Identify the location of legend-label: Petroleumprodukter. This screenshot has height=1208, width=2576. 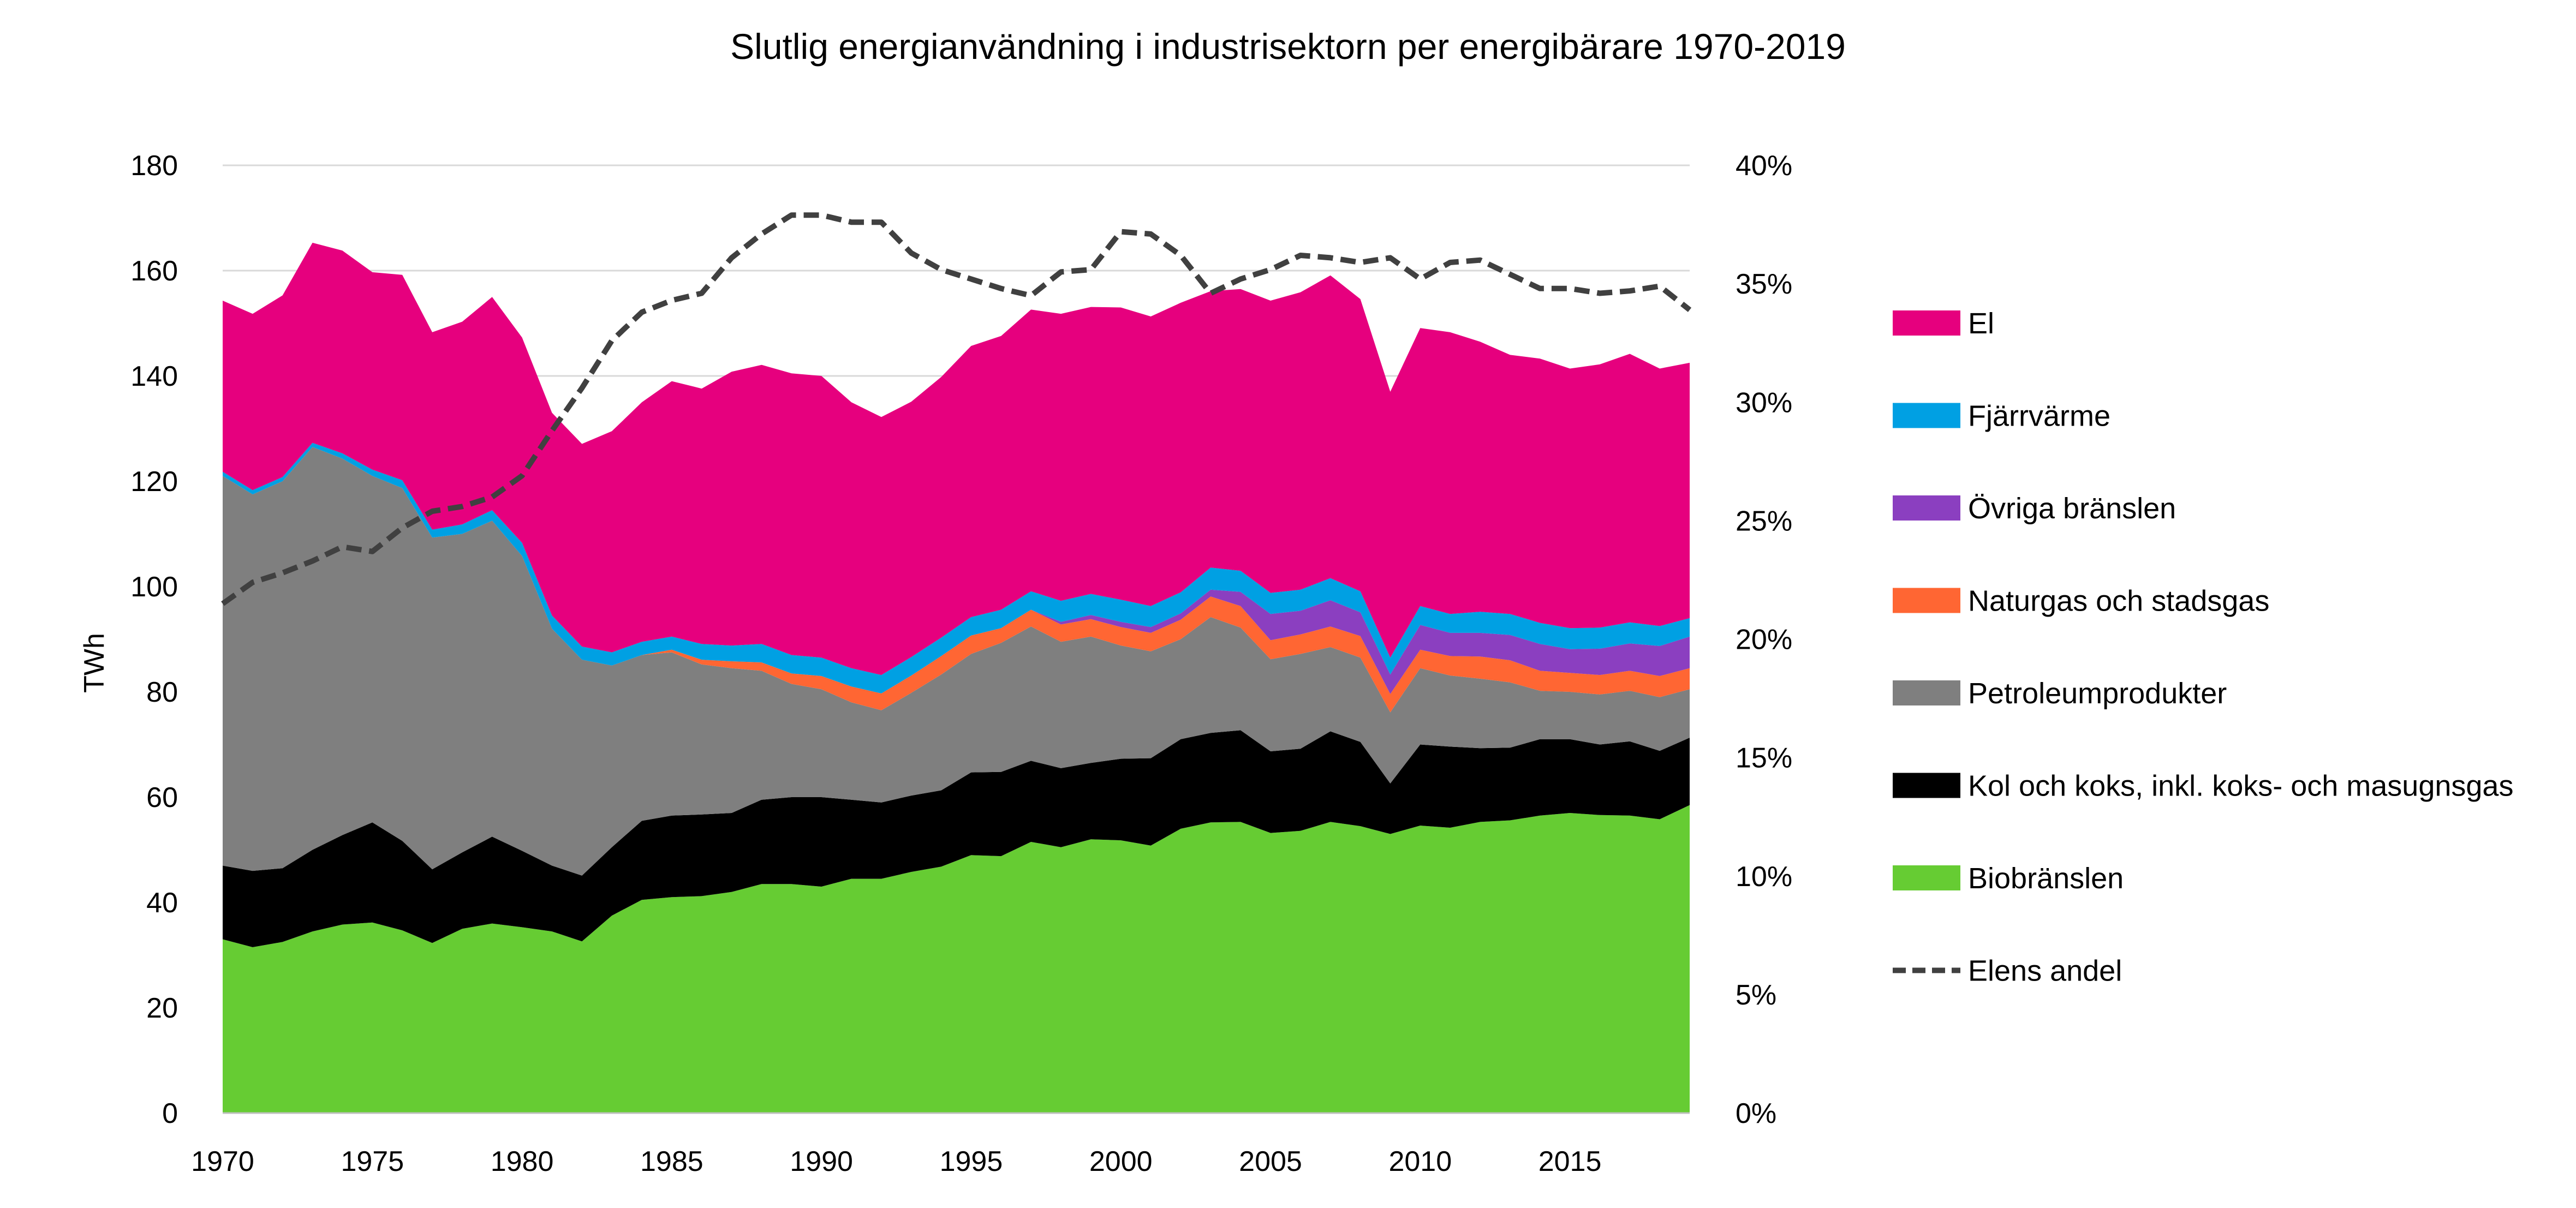
(2097, 693).